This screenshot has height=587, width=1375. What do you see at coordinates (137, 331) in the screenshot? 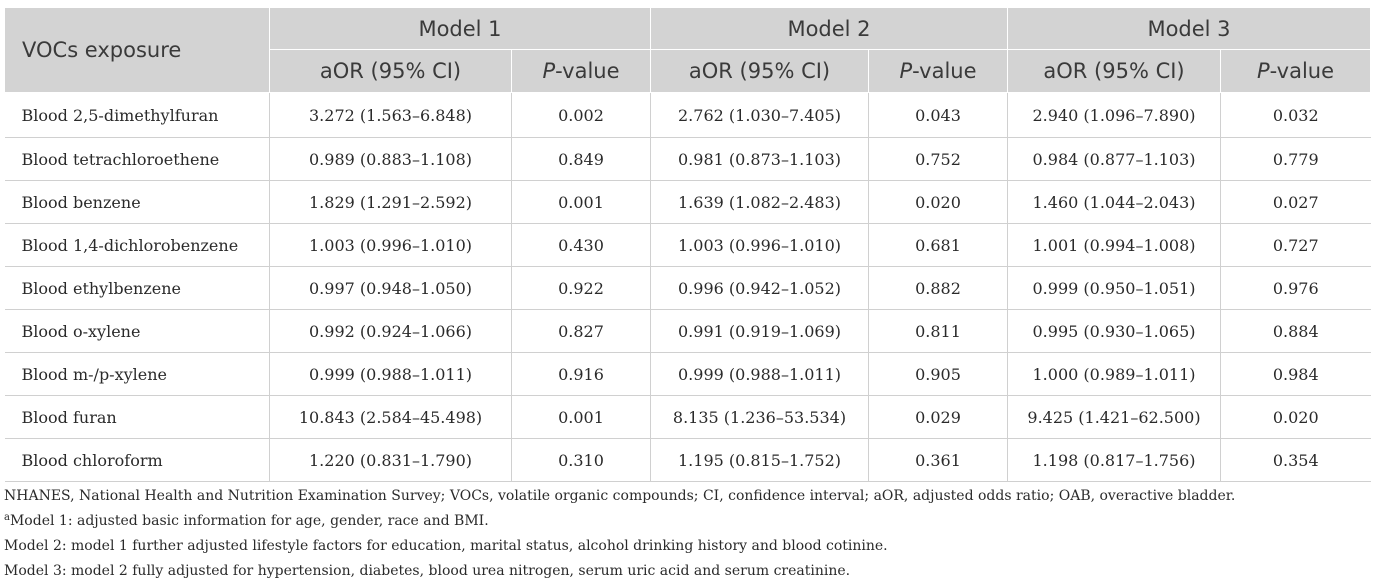
I see `row-voc-name: Blood o-xylene` at bounding box center [137, 331].